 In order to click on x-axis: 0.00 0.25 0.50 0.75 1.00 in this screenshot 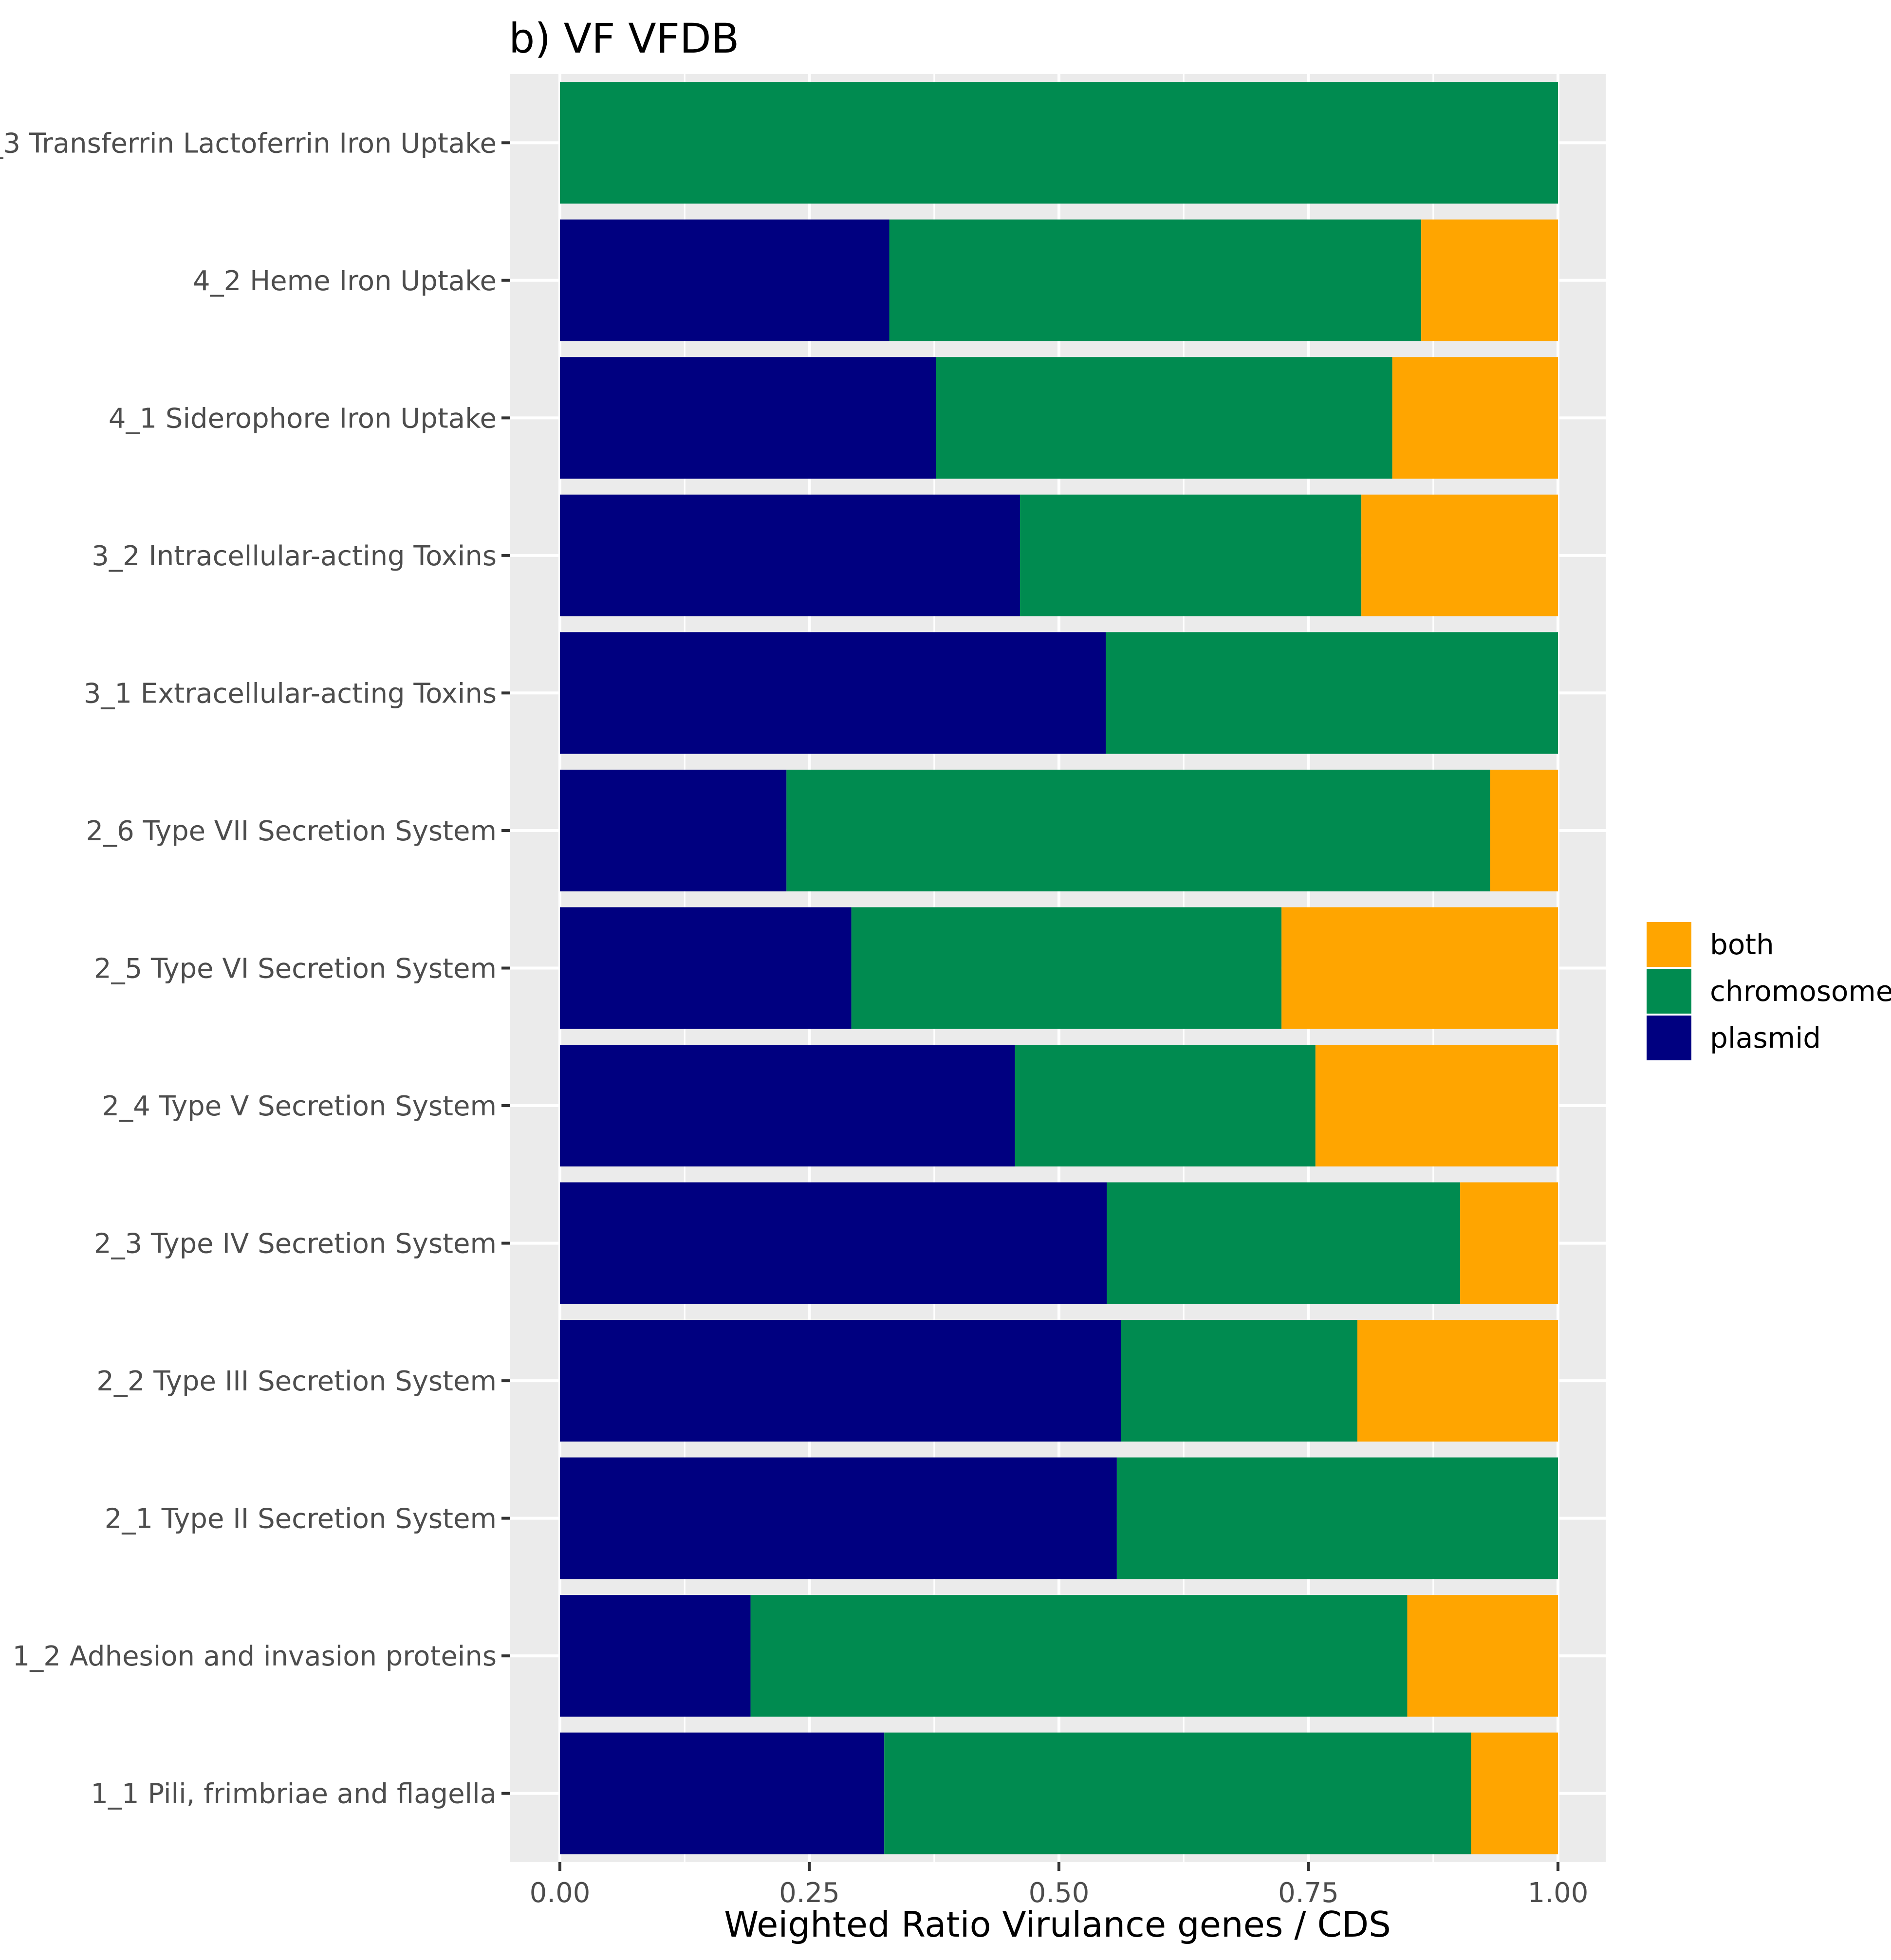, I will do `click(1059, 1885)`.